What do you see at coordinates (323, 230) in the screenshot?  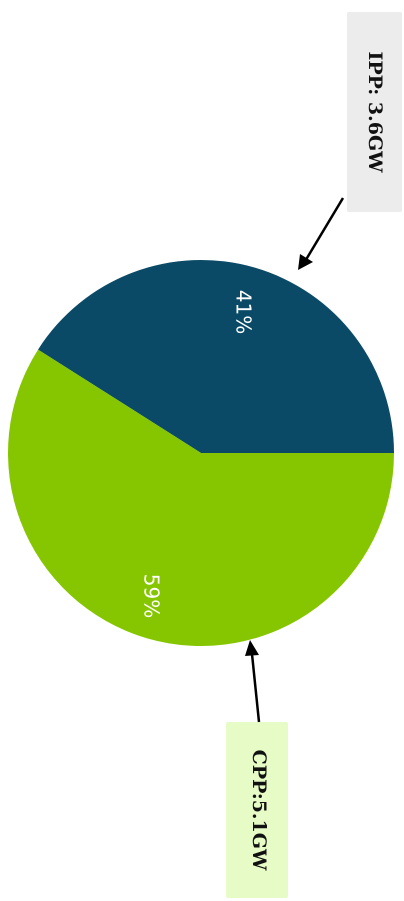 I see `callout-arrow-ipp` at bounding box center [323, 230].